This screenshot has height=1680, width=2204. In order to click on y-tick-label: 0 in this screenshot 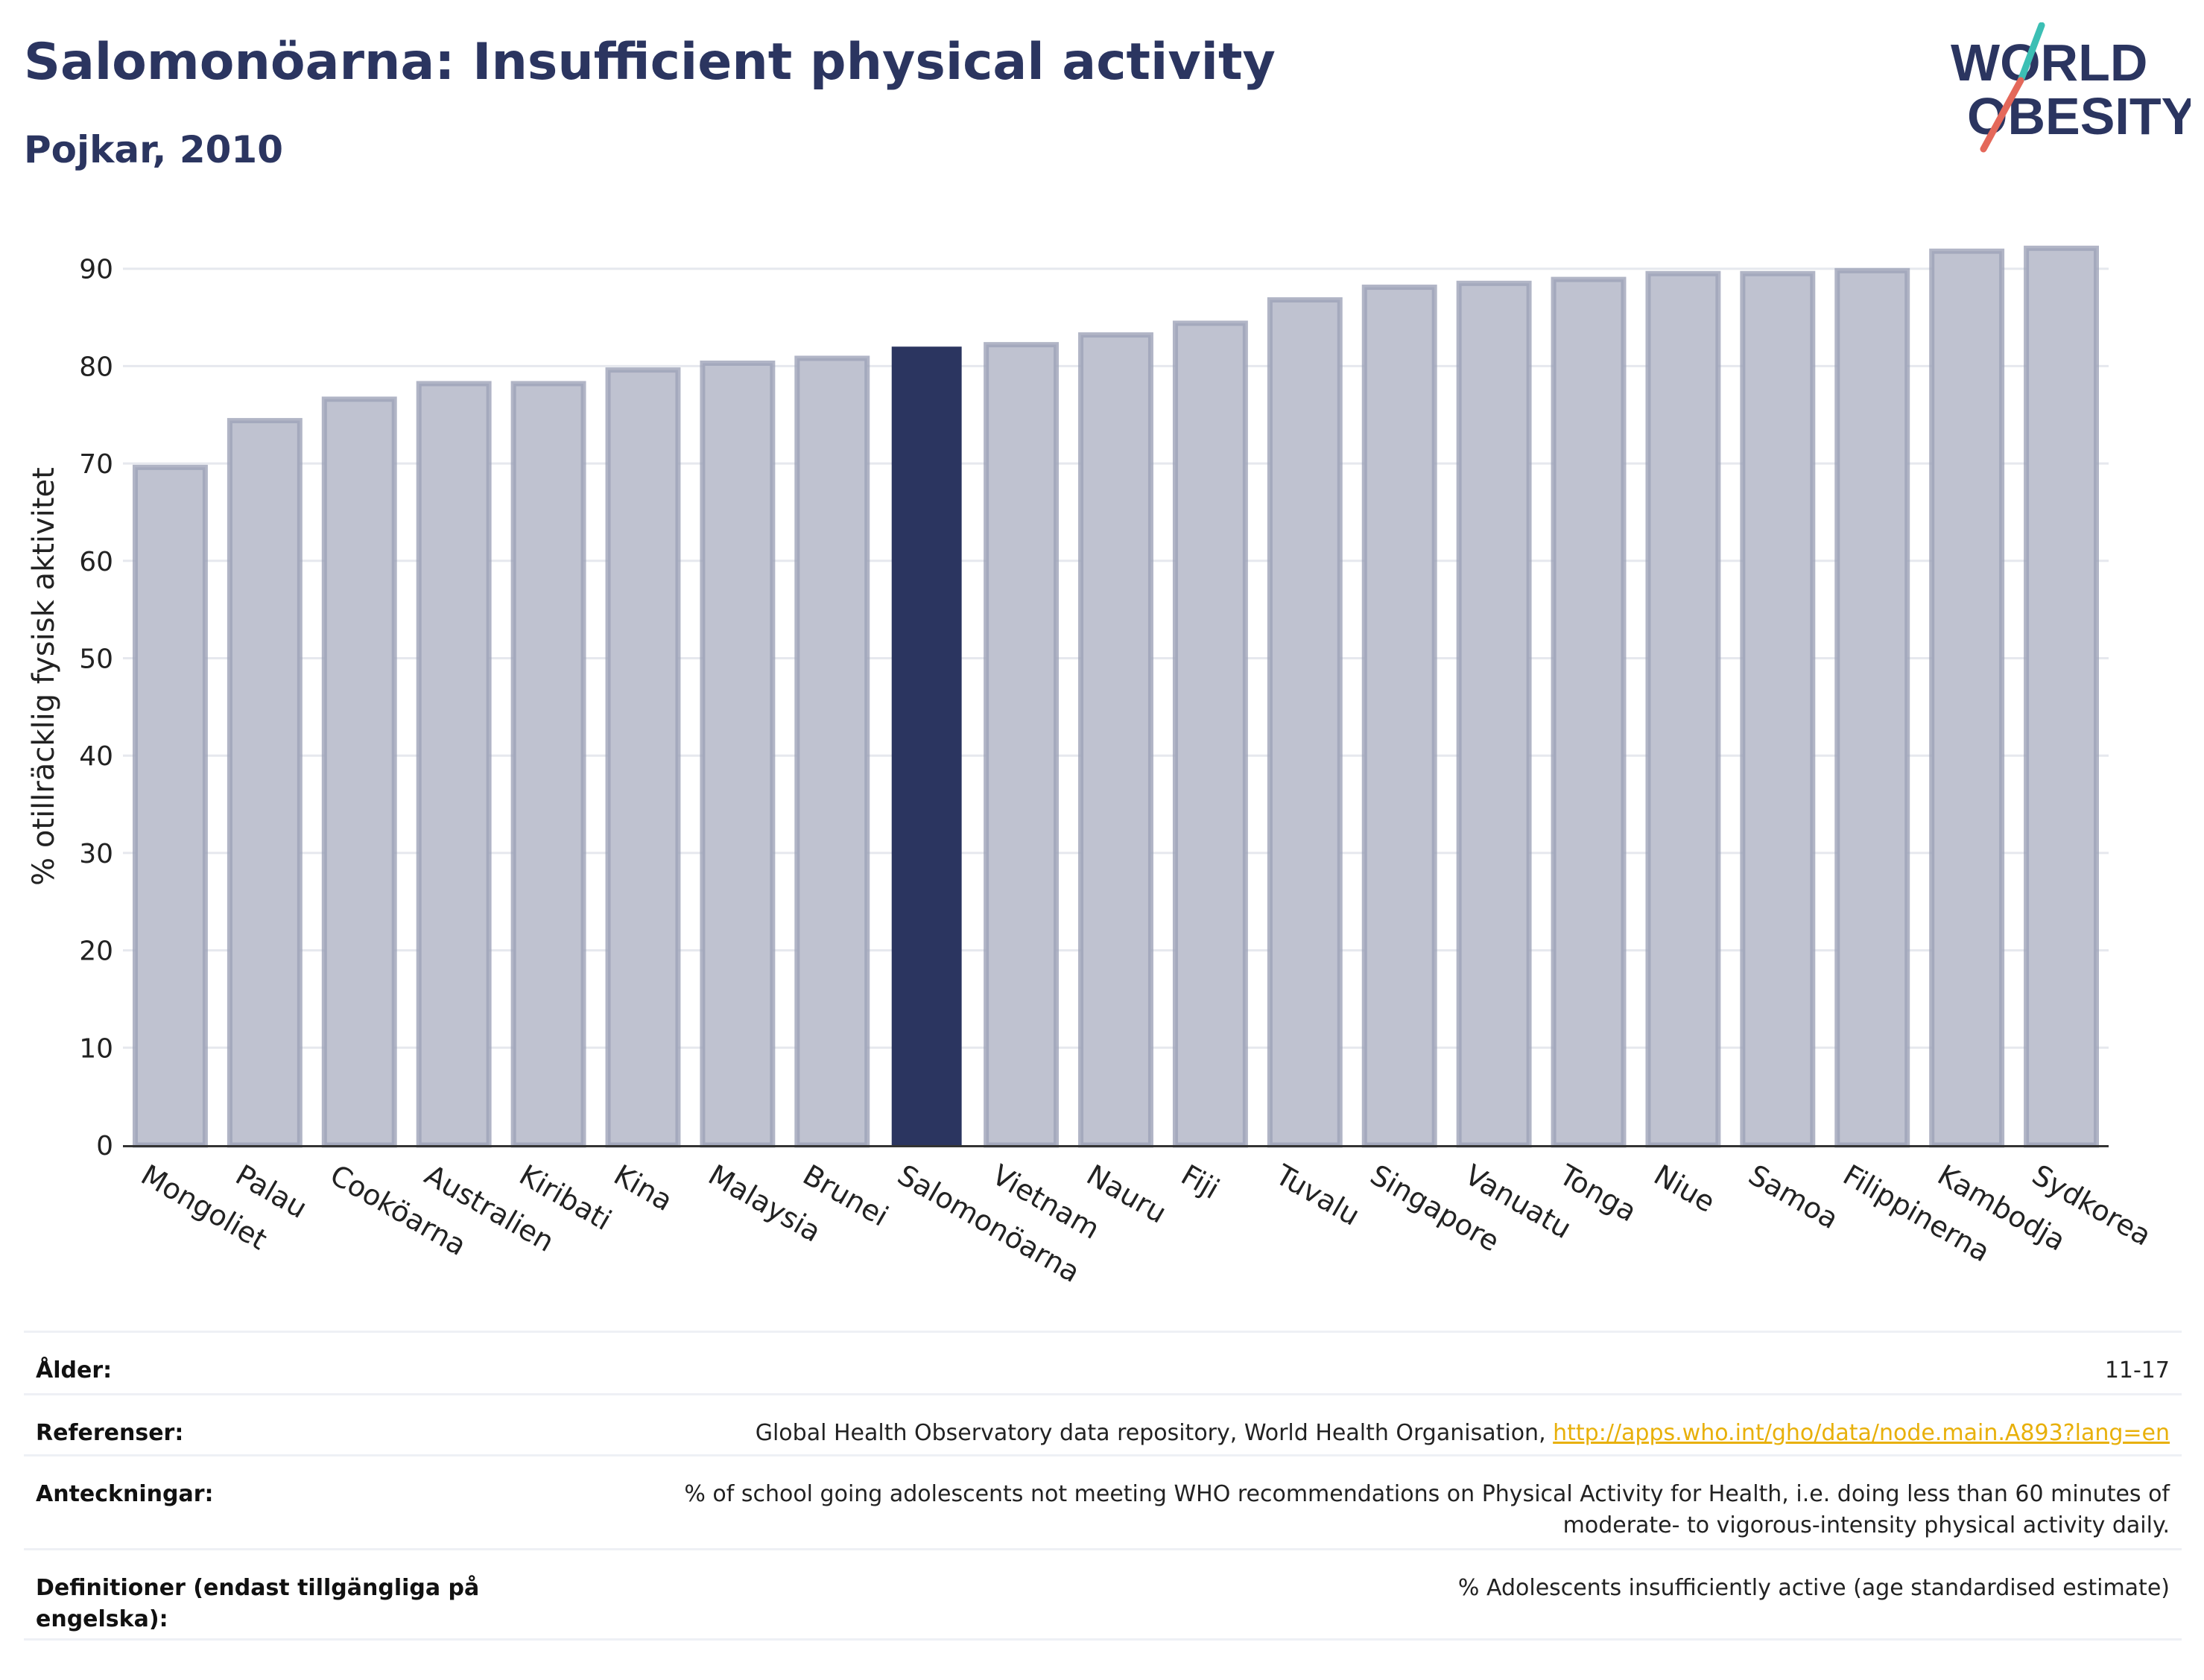, I will do `click(104, 1146)`.